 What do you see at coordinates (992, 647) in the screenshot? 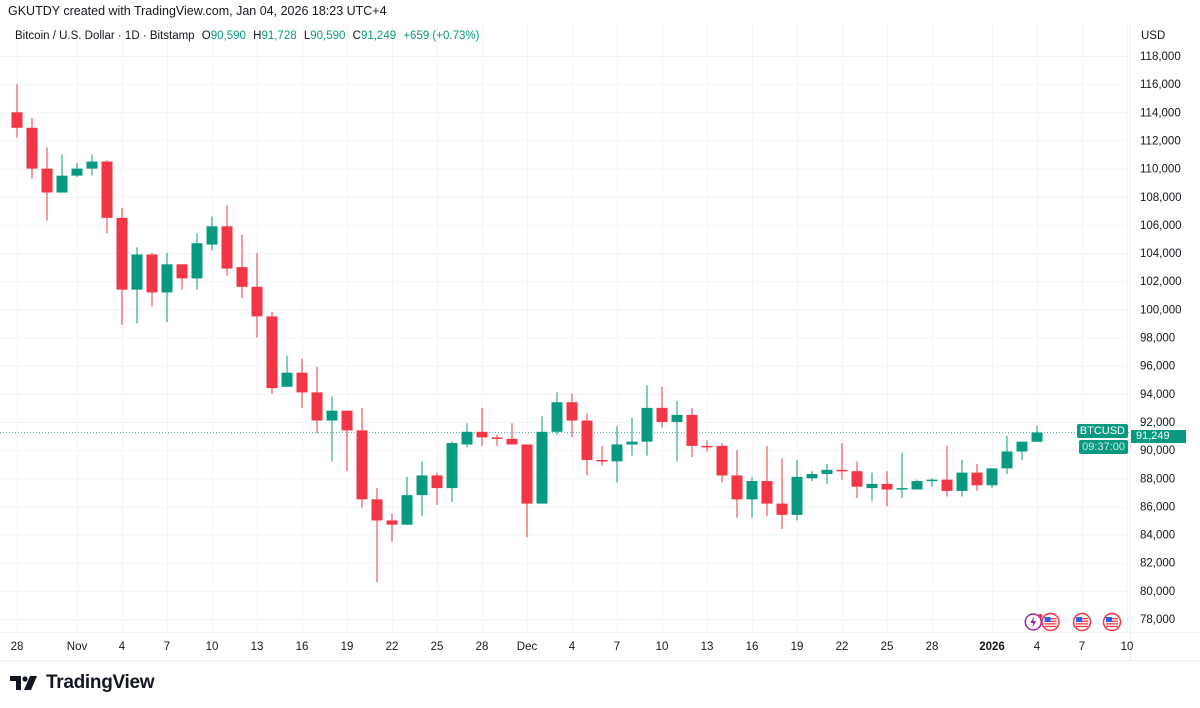
I see `time-tick-label: 2026` at bounding box center [992, 647].